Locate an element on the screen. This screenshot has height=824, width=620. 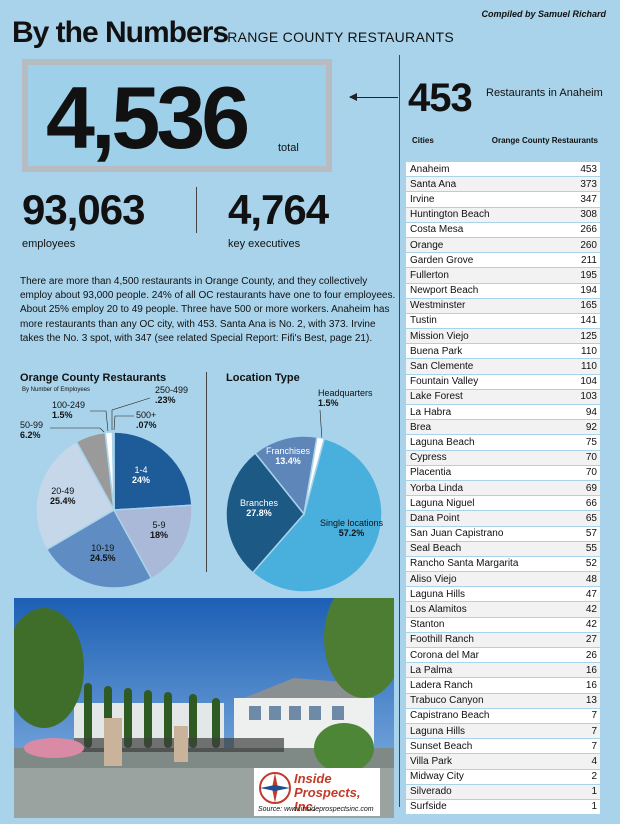
table-row: Tustin 141 is located at coordinates (503, 321).